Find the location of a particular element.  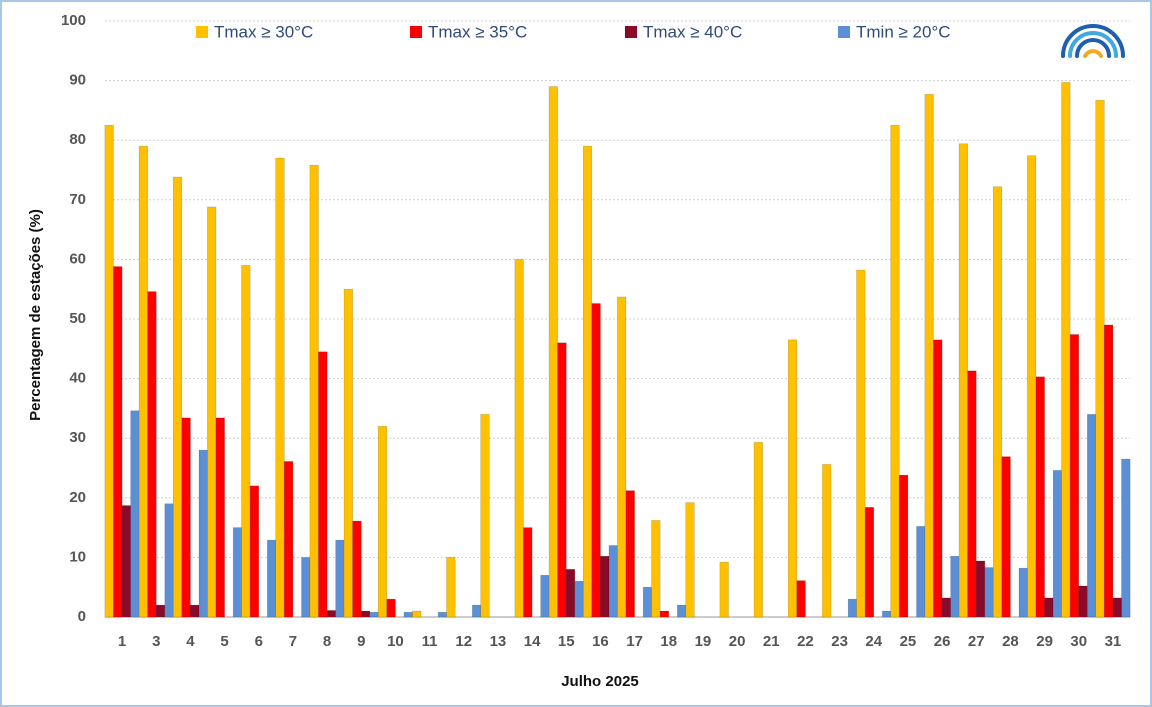

x-tick-label: 17 is located at coordinates (634, 641).